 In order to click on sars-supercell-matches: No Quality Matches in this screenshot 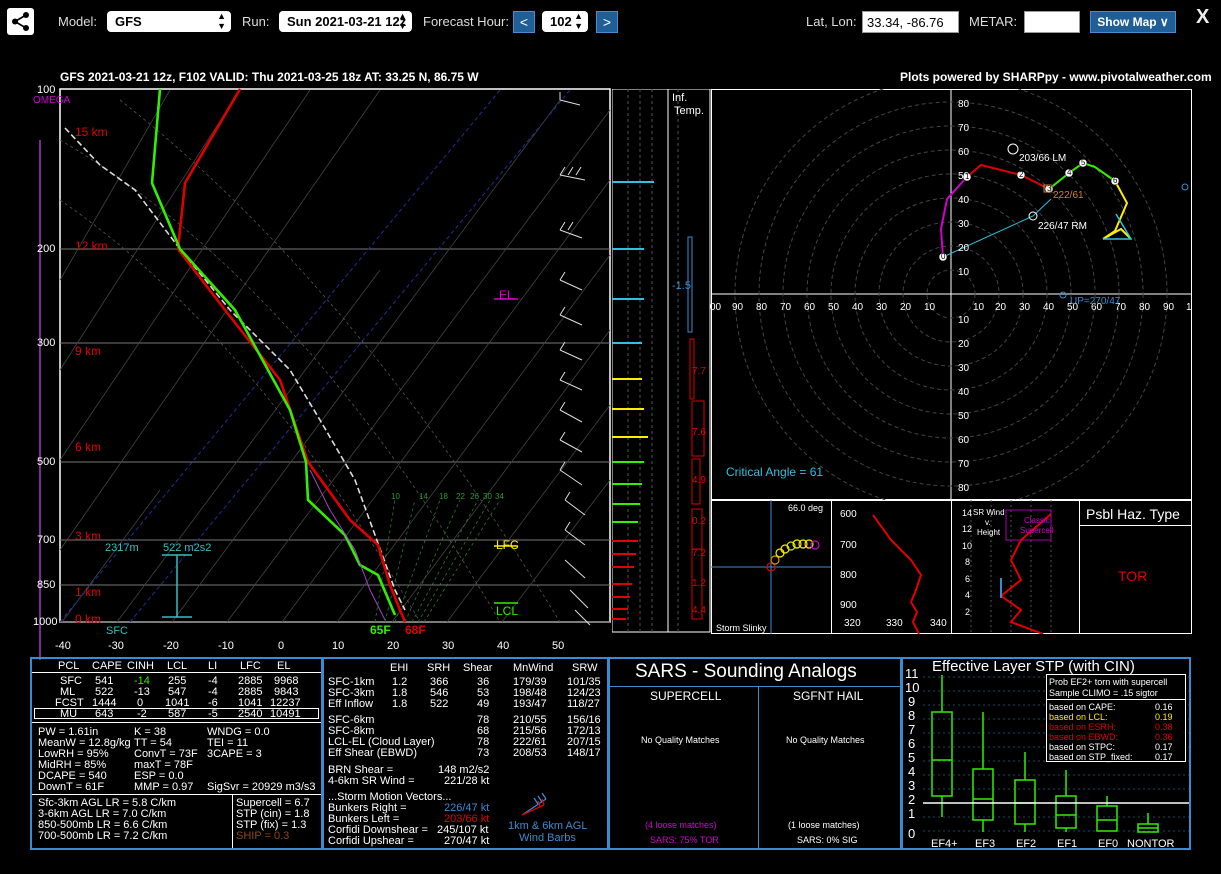, I will do `click(680, 740)`.